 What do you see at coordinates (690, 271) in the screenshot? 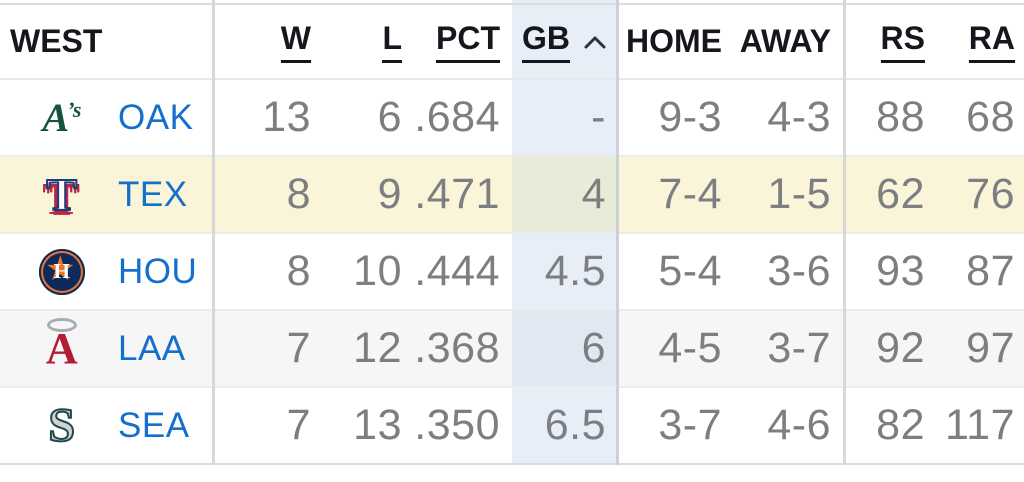
I see `home-record-cell: 5-4` at bounding box center [690, 271].